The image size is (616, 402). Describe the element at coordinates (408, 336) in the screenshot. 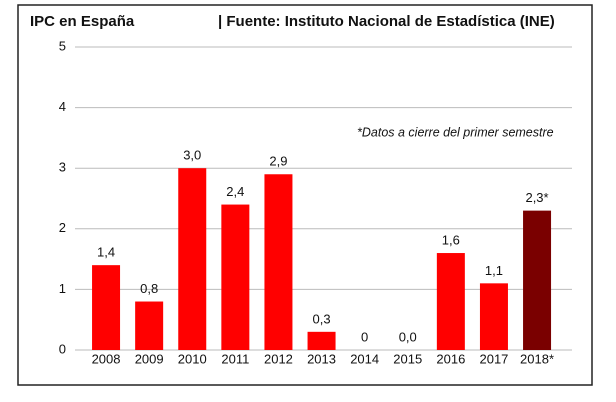

I see `value-label: 0,0` at that location.